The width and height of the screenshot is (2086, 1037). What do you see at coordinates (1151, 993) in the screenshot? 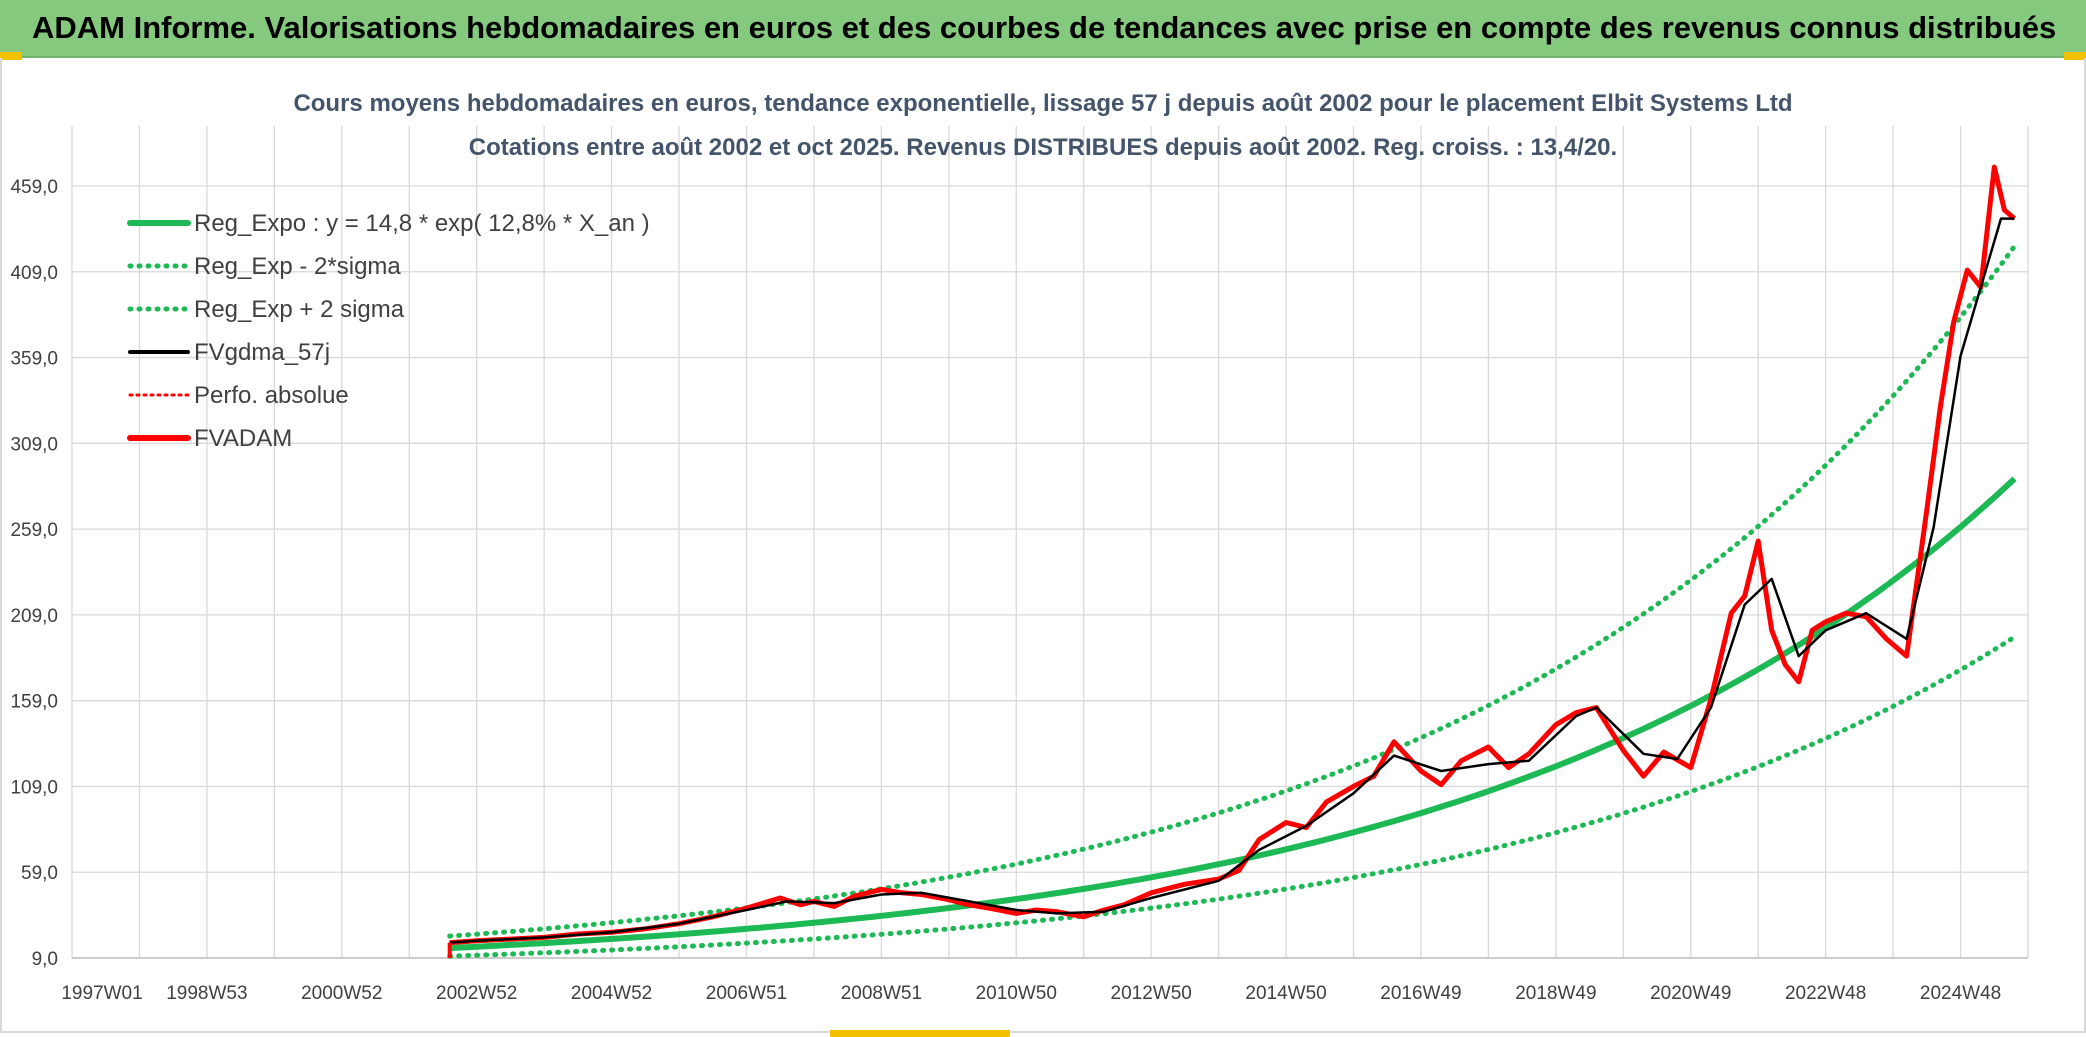
I see `x-tick-label: 2012W50` at bounding box center [1151, 993].